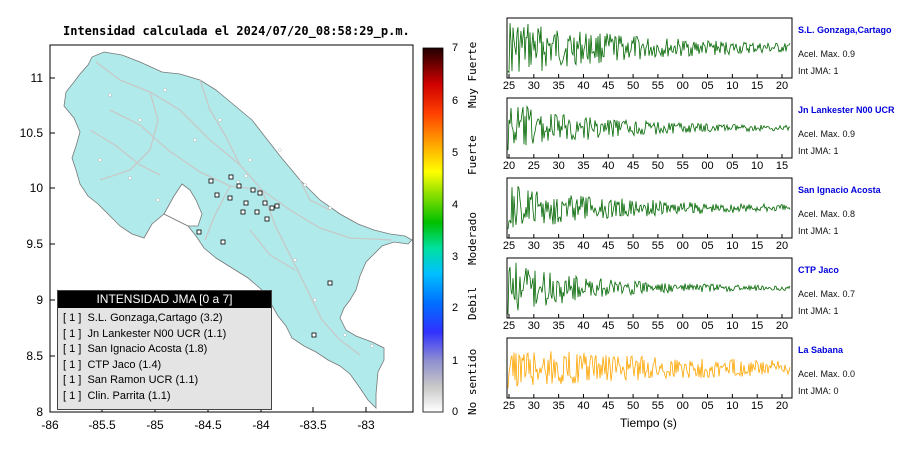  I want to click on lat-tick-label: 11, so click(36, 78).